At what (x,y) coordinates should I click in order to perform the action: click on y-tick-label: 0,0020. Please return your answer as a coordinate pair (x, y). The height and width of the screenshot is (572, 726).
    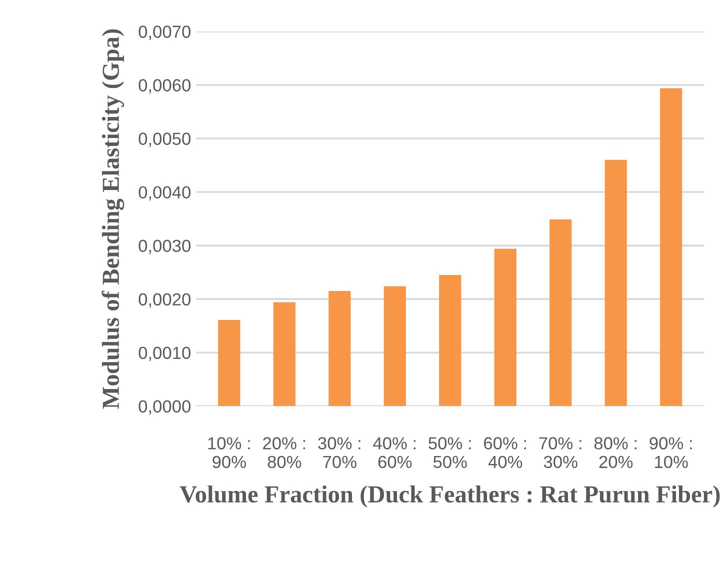
    Looking at the image, I should click on (164, 300).